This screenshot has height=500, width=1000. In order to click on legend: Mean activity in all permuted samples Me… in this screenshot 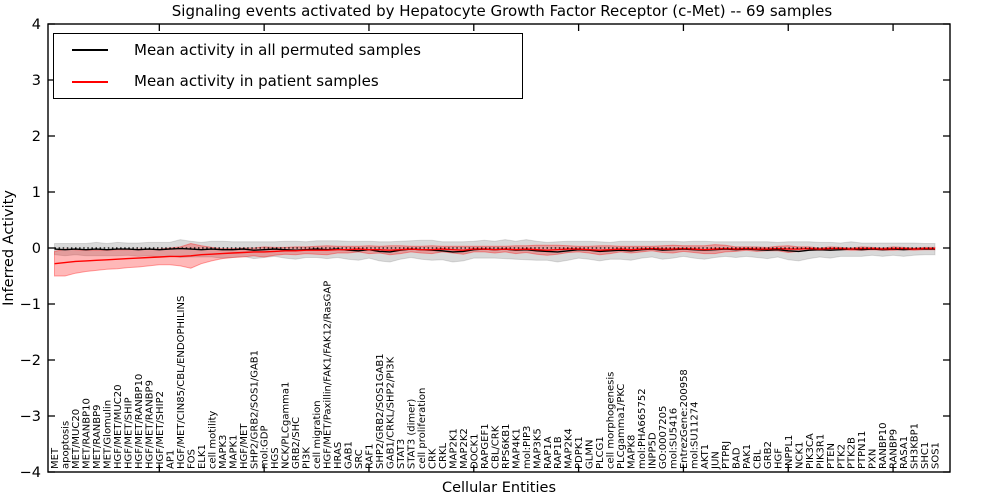, I will do `click(288, 66)`.